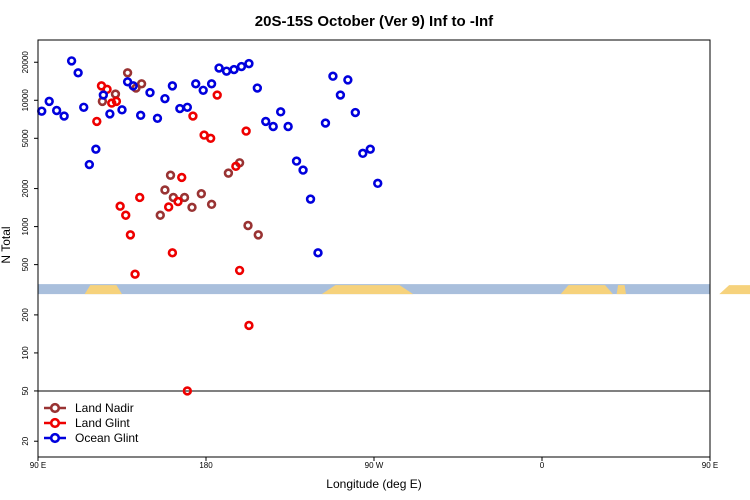  I want to click on y-tick-label: 20000, so click(25, 62).